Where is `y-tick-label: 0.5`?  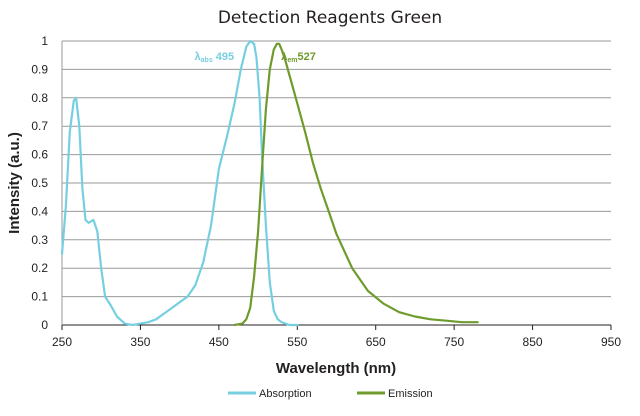 y-tick-label: 0.5 is located at coordinates (39, 183).